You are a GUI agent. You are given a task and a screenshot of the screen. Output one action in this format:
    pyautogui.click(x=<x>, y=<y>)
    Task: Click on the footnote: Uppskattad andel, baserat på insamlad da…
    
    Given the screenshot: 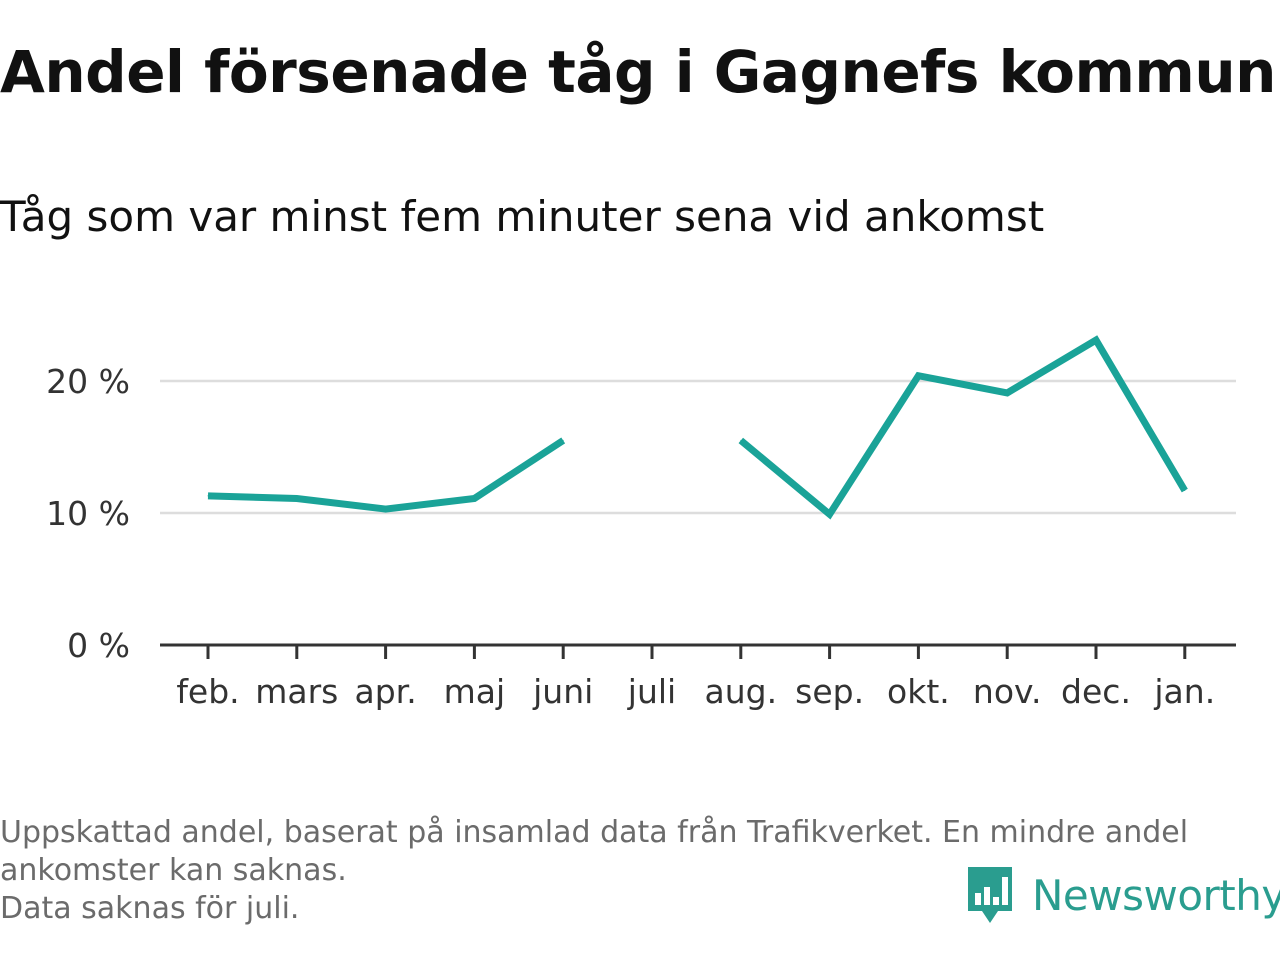 What is the action you would take?
    pyautogui.click(x=635, y=871)
    